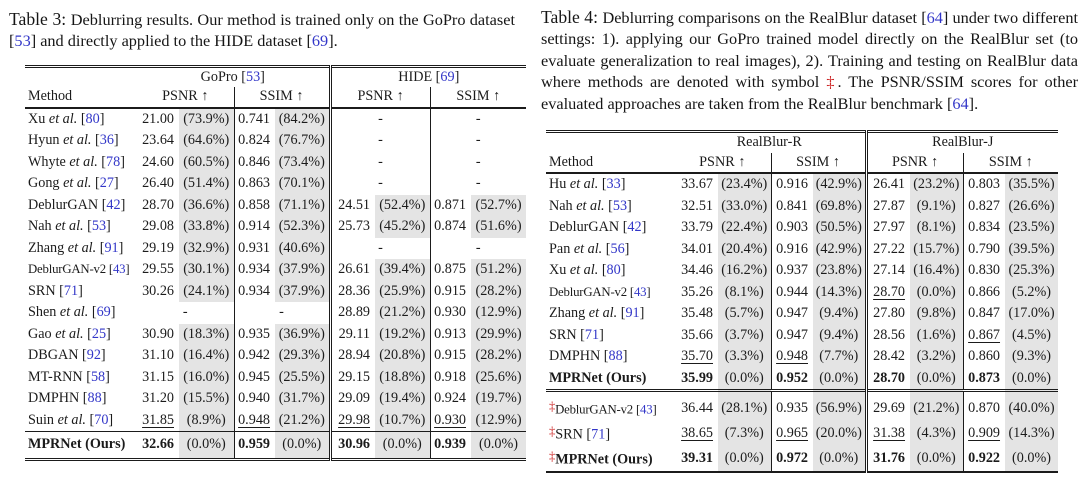 This screenshot has height=491, width=1082. What do you see at coordinates (697, 432) in the screenshot?
I see `metric-number: 38.65` at bounding box center [697, 432].